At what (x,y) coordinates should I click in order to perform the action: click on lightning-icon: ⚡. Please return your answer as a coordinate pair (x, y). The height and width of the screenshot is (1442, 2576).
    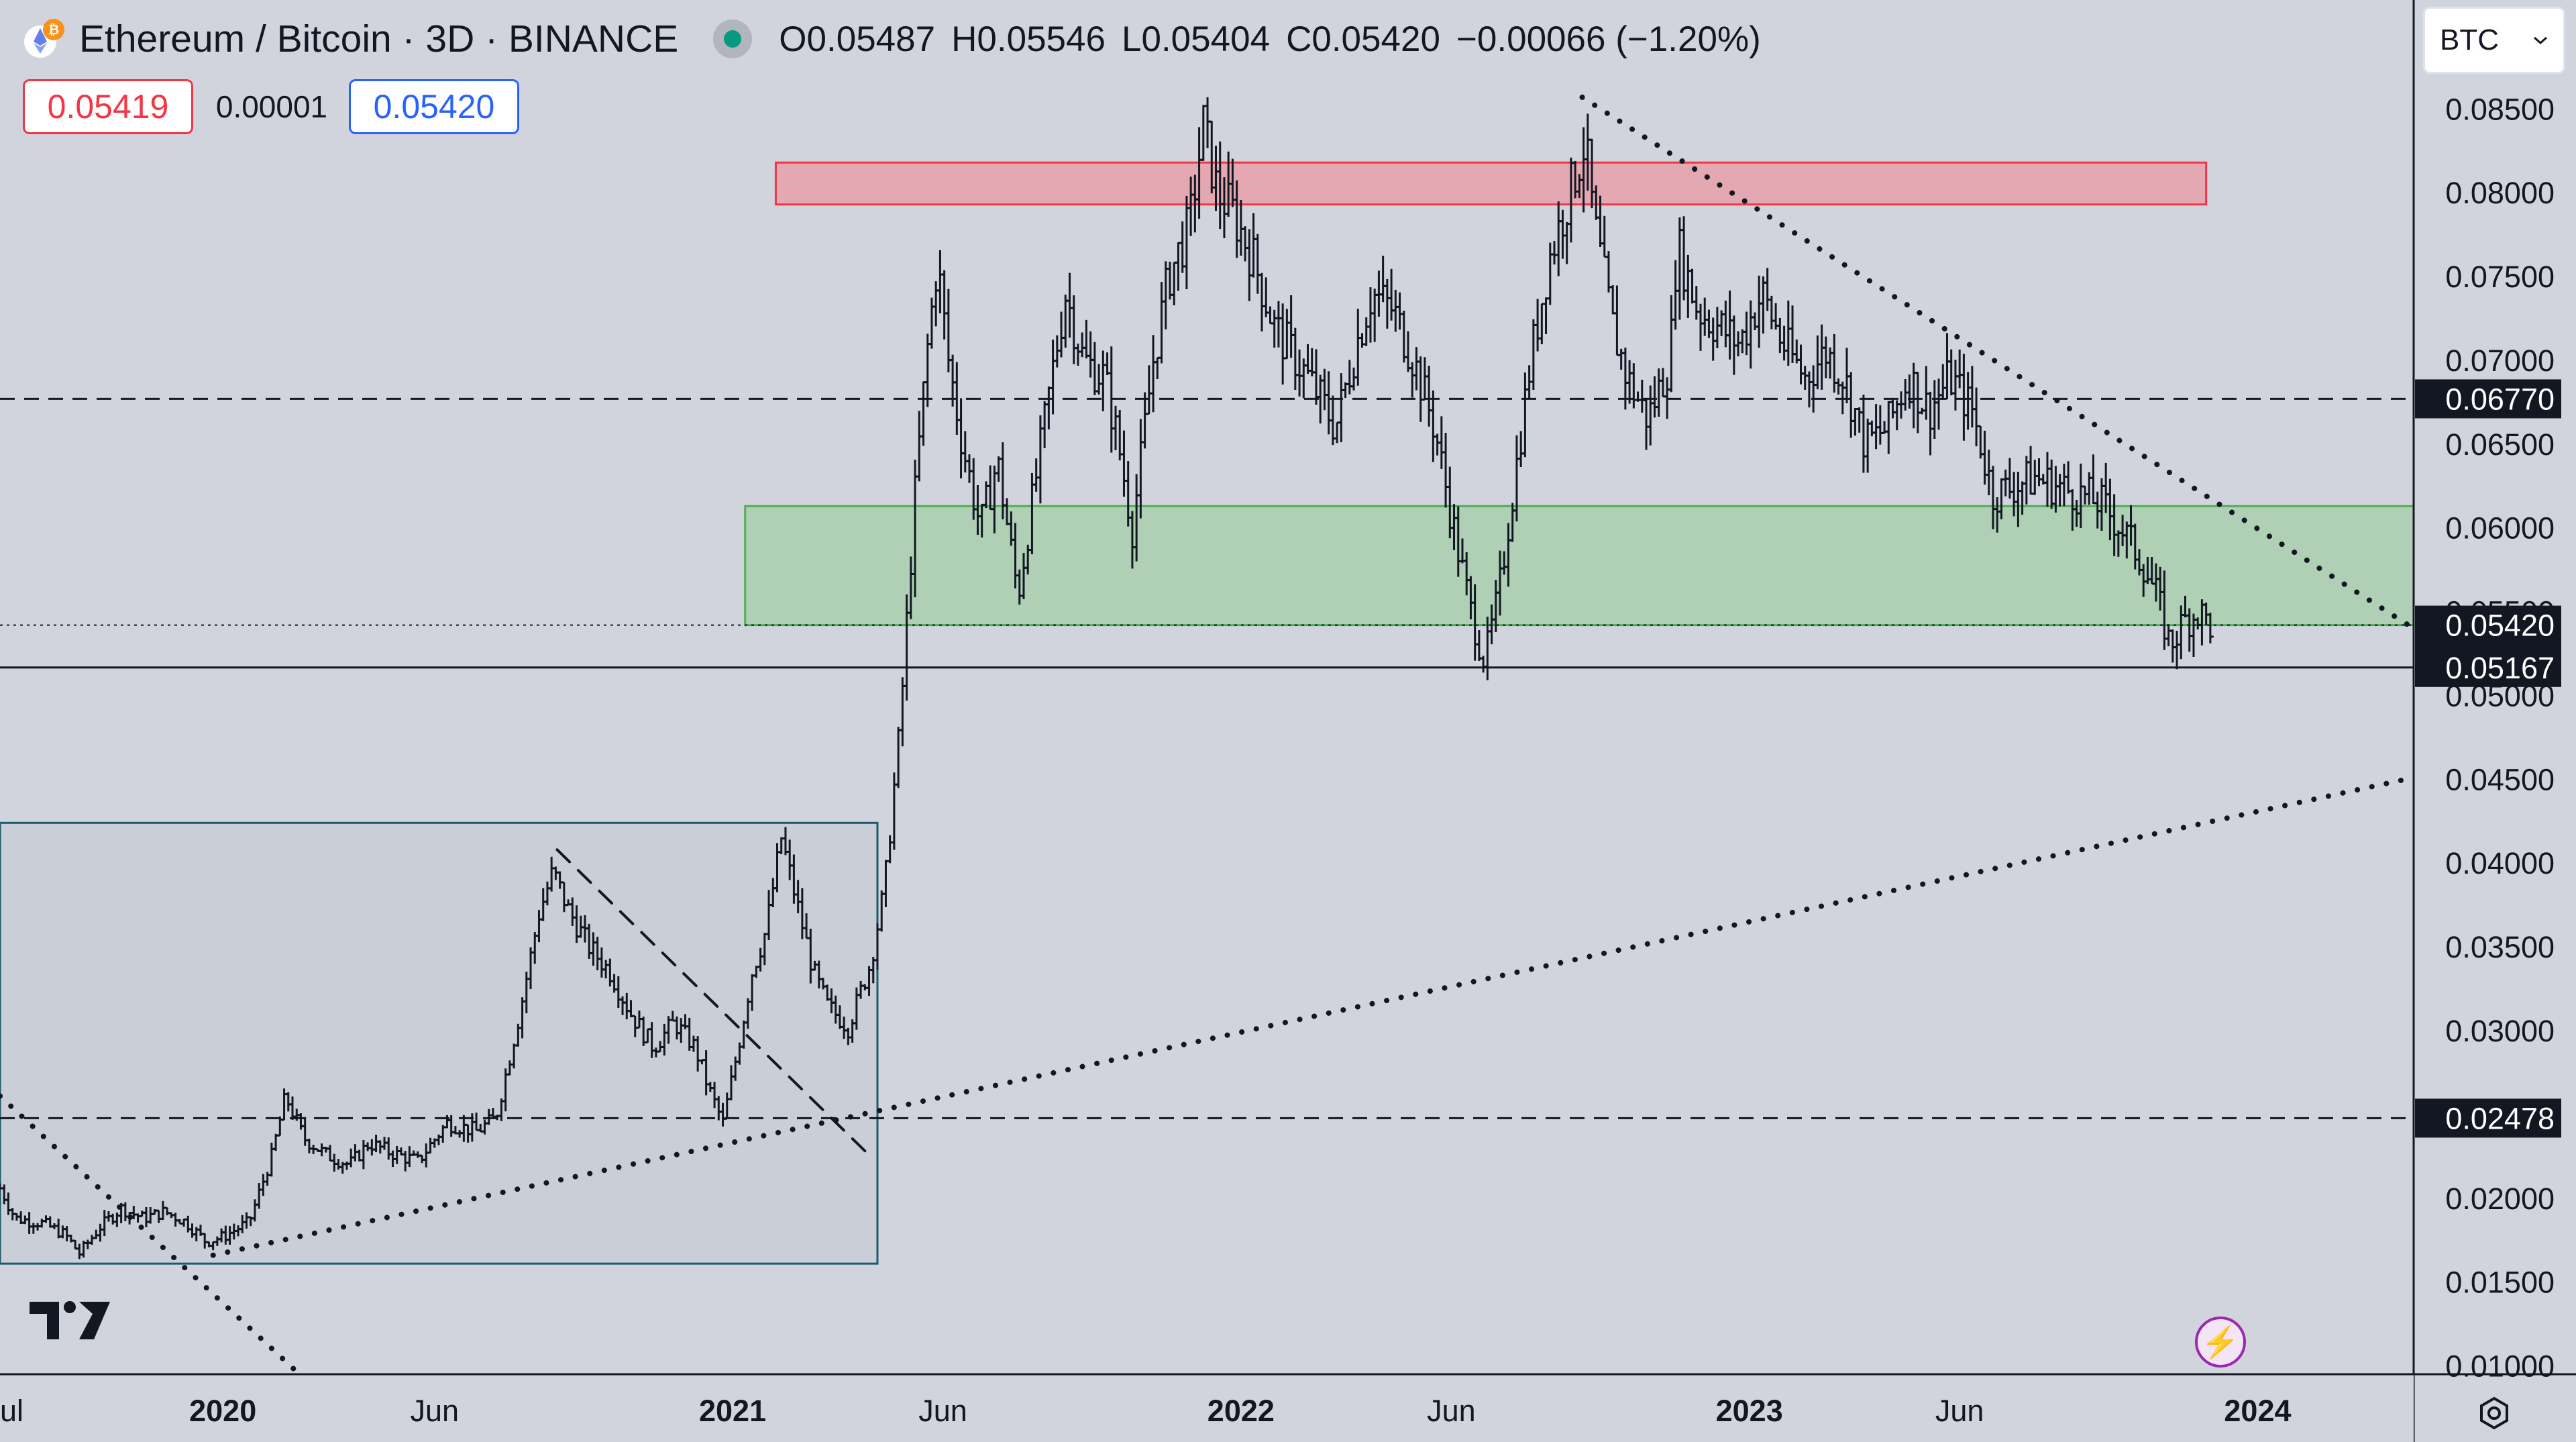
    Looking at the image, I should click on (2220, 1342).